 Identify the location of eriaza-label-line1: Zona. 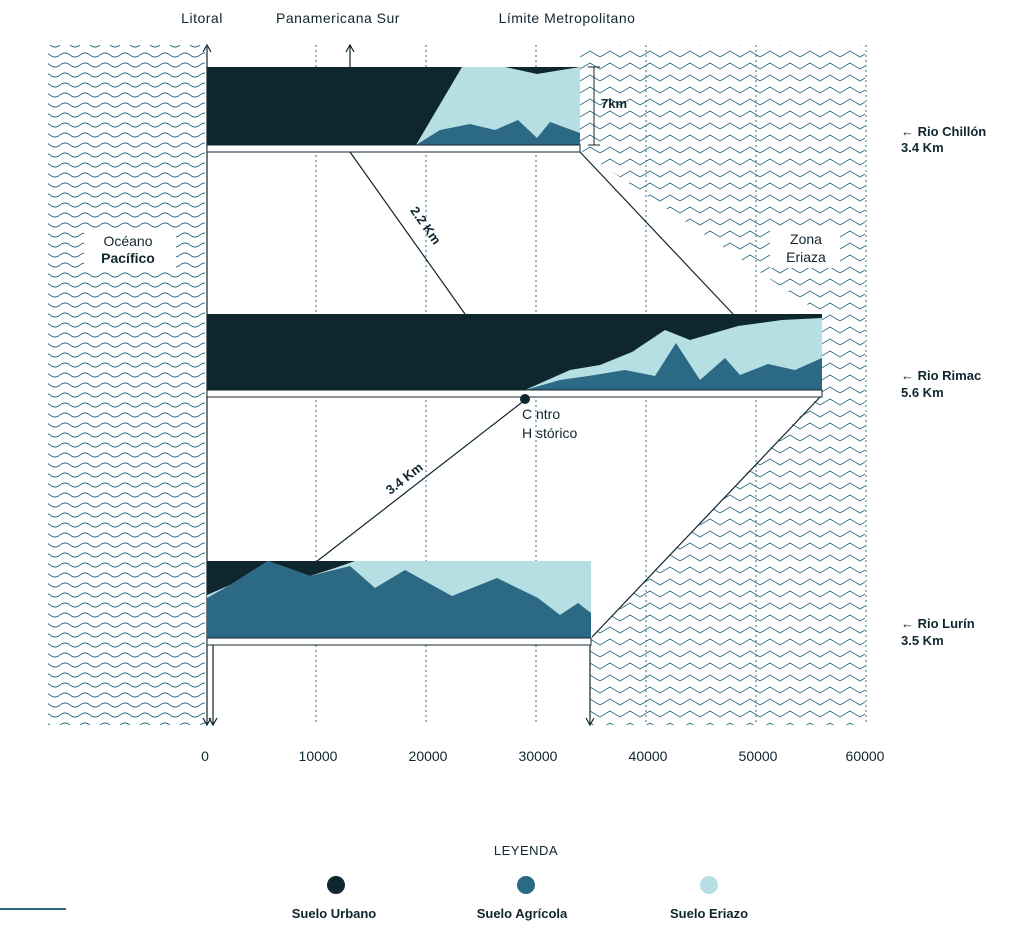
(806, 239).